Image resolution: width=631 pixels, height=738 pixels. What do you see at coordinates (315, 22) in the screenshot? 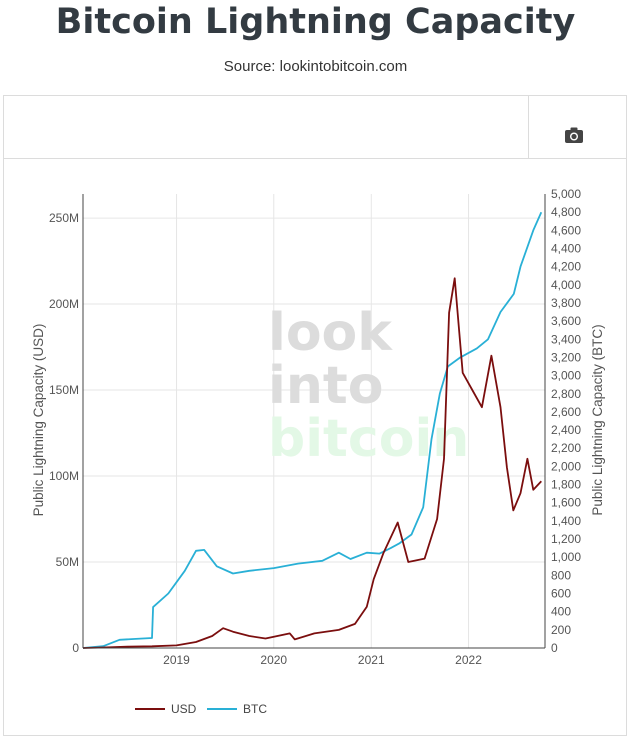
I see `page-title: Bitcoin Lightning Capacity` at bounding box center [315, 22].